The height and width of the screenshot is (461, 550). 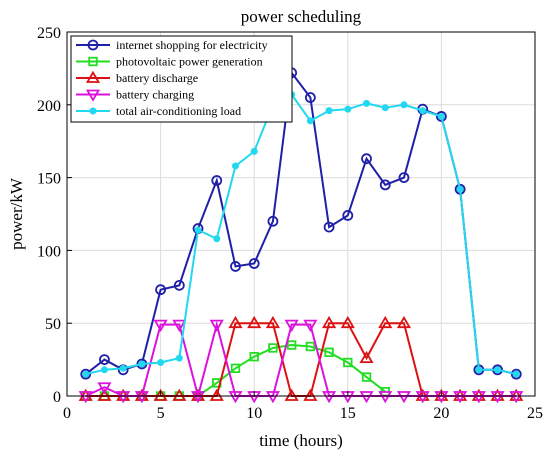 I want to click on legend-item: battery discharge, so click(x=137, y=77).